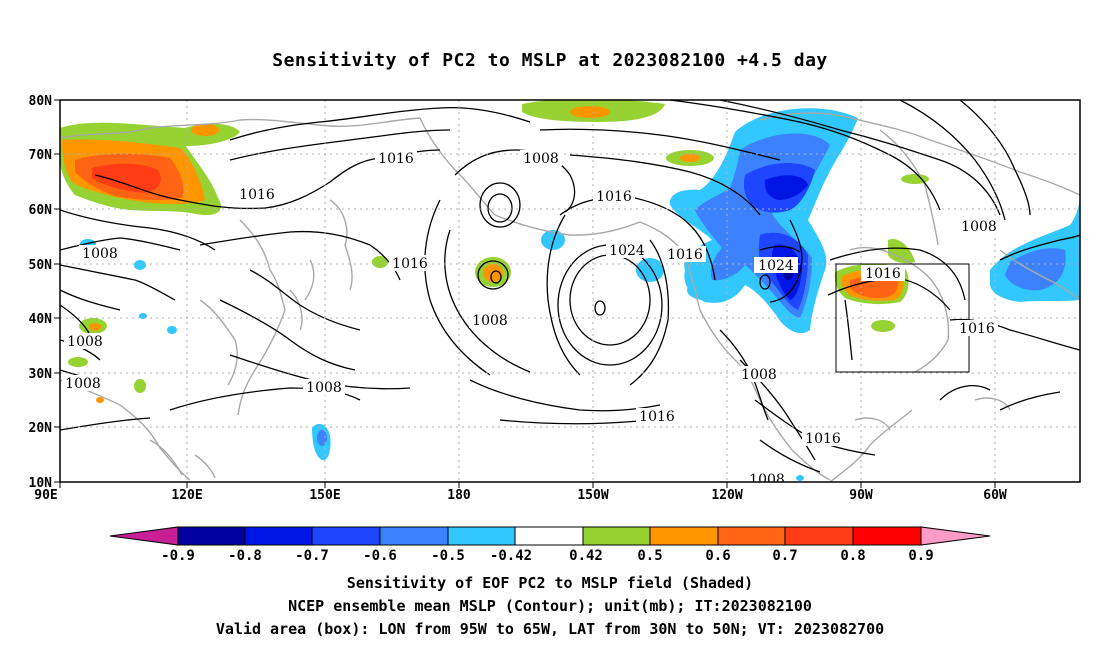 The image size is (1100, 650). What do you see at coordinates (178, 556) in the screenshot?
I see `colorbar-label: -0.9` at bounding box center [178, 556].